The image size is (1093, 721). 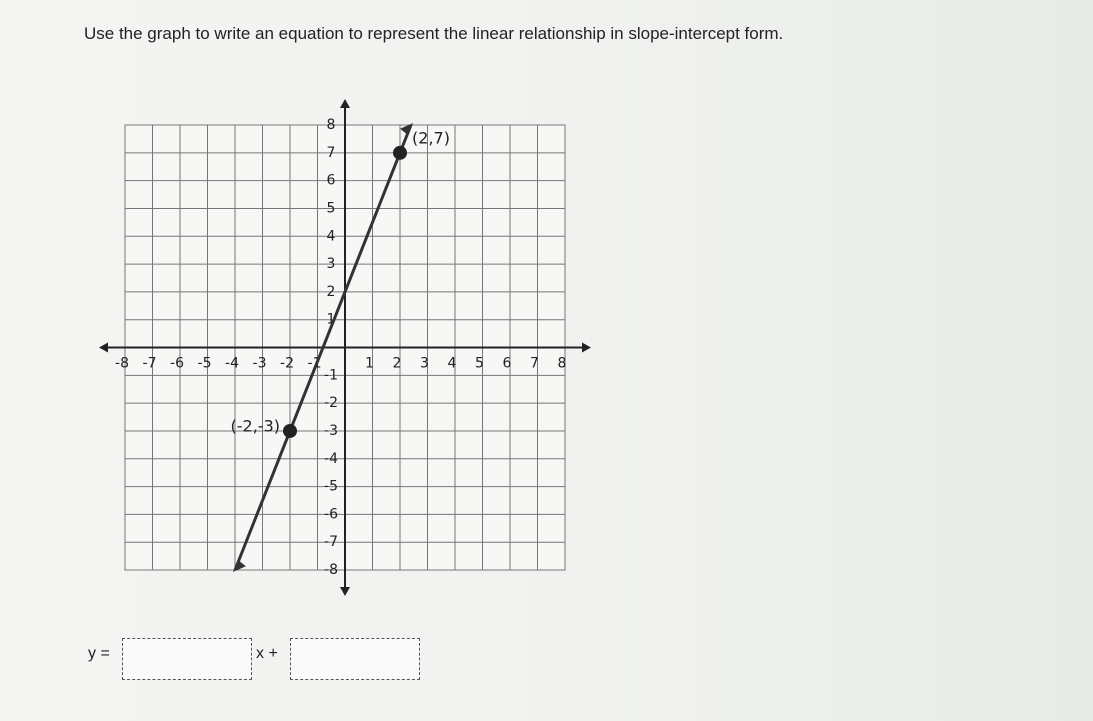 I want to click on x-tick-label: 3, so click(x=424, y=364).